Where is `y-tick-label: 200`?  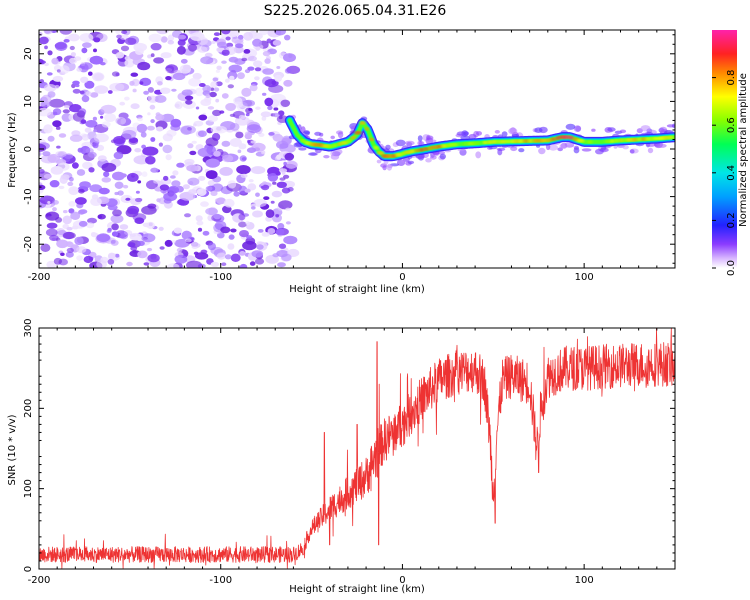 y-tick-label: 200 is located at coordinates (28, 408).